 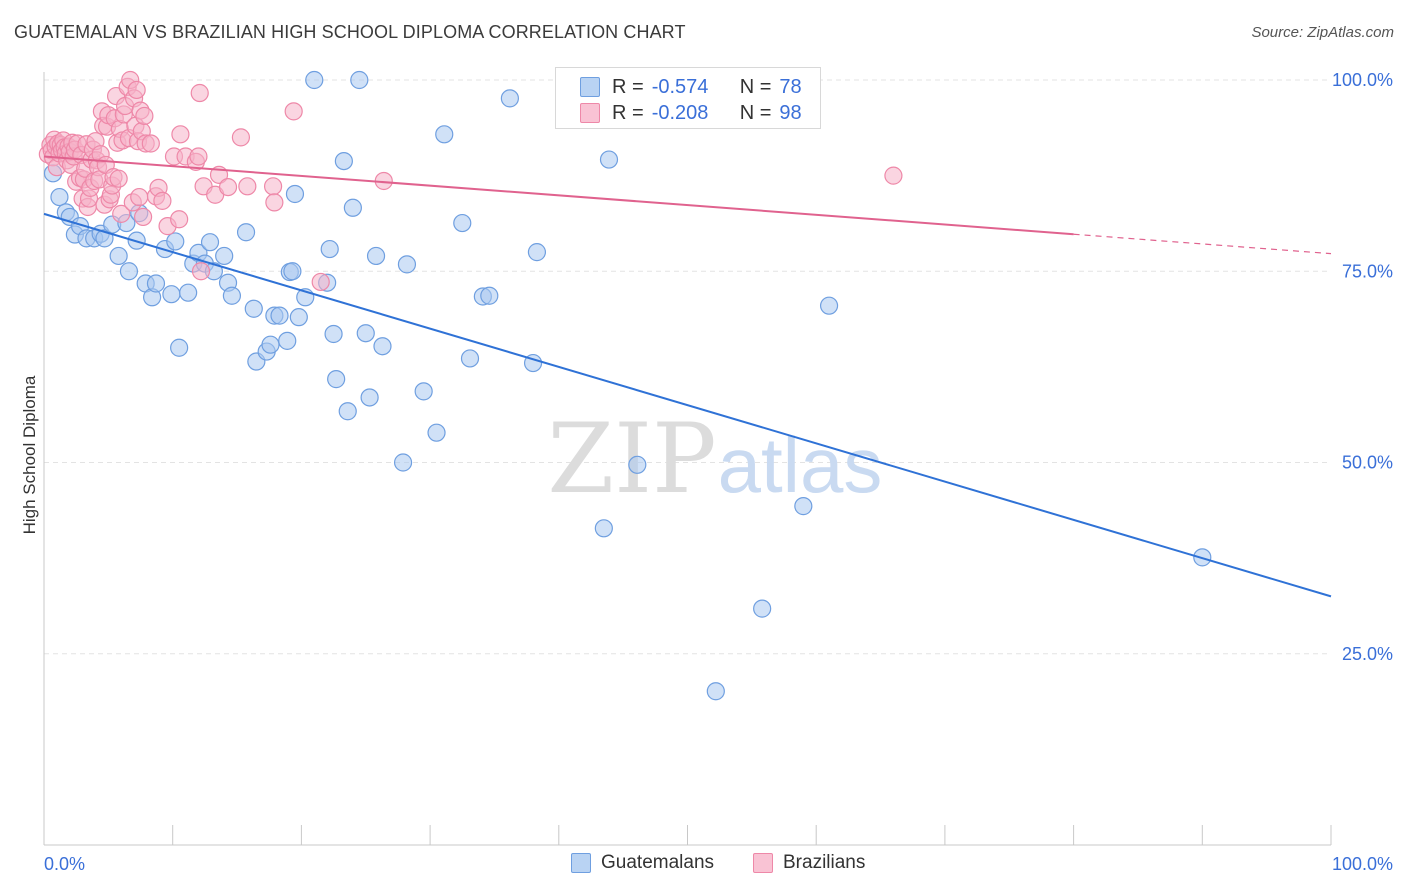 I want to click on legend-item-brazilians: Brazilians, so click(x=809, y=863).